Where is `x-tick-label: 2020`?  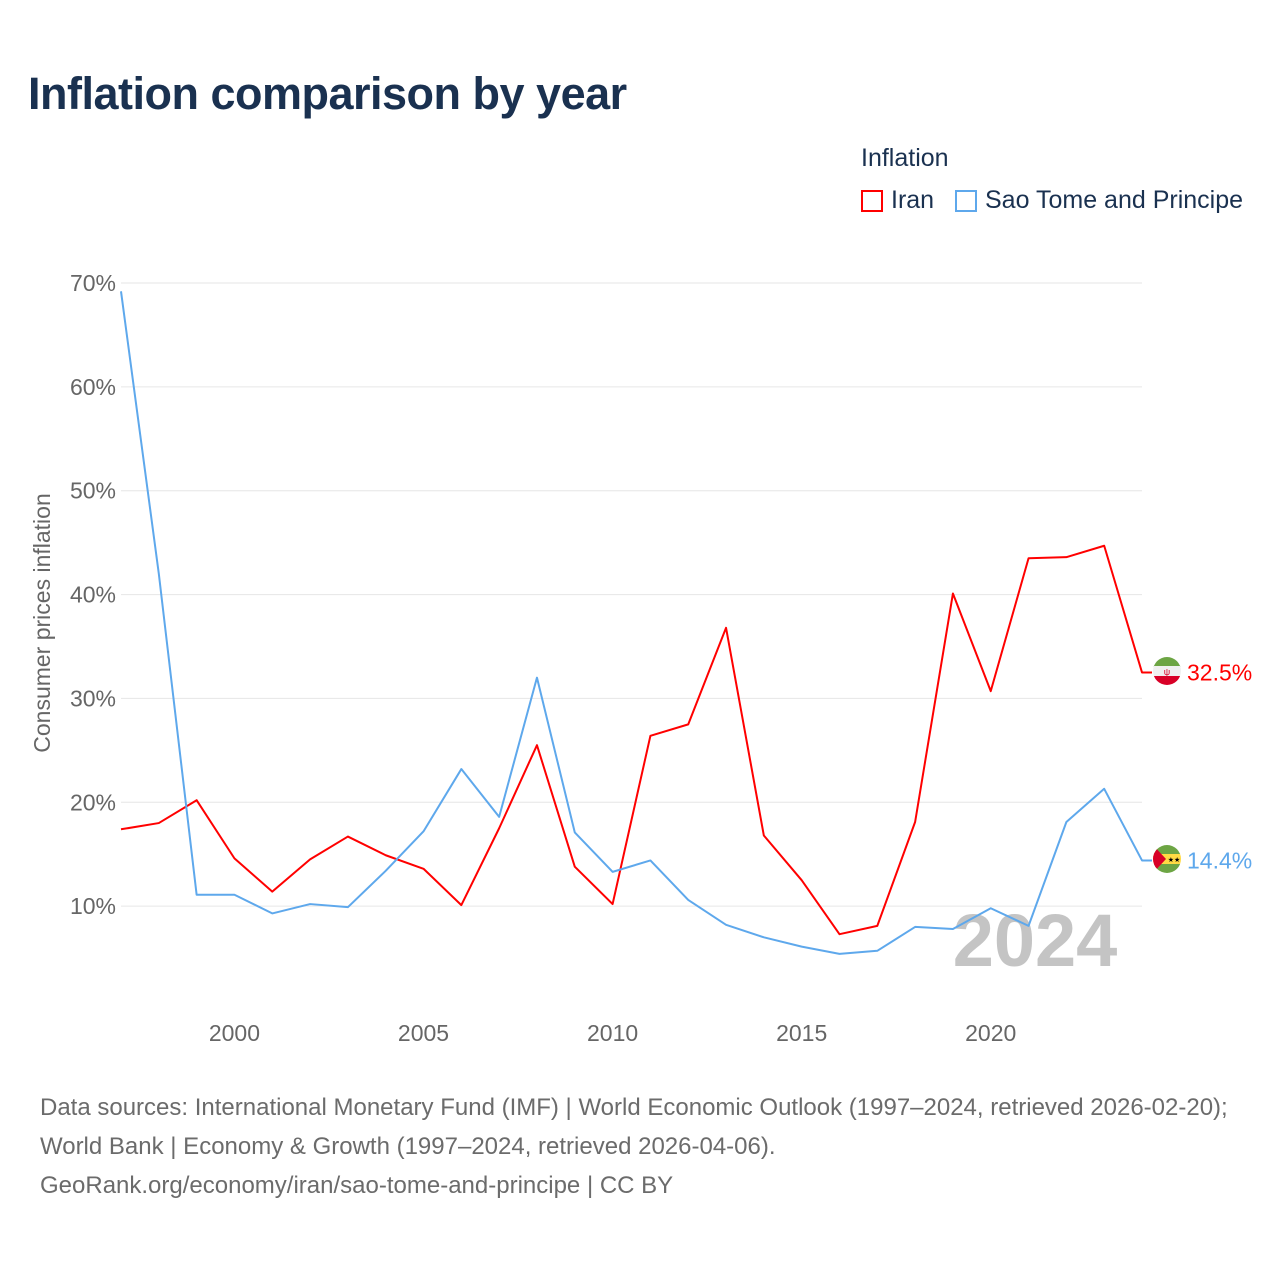 x-tick-label: 2020 is located at coordinates (990, 1033).